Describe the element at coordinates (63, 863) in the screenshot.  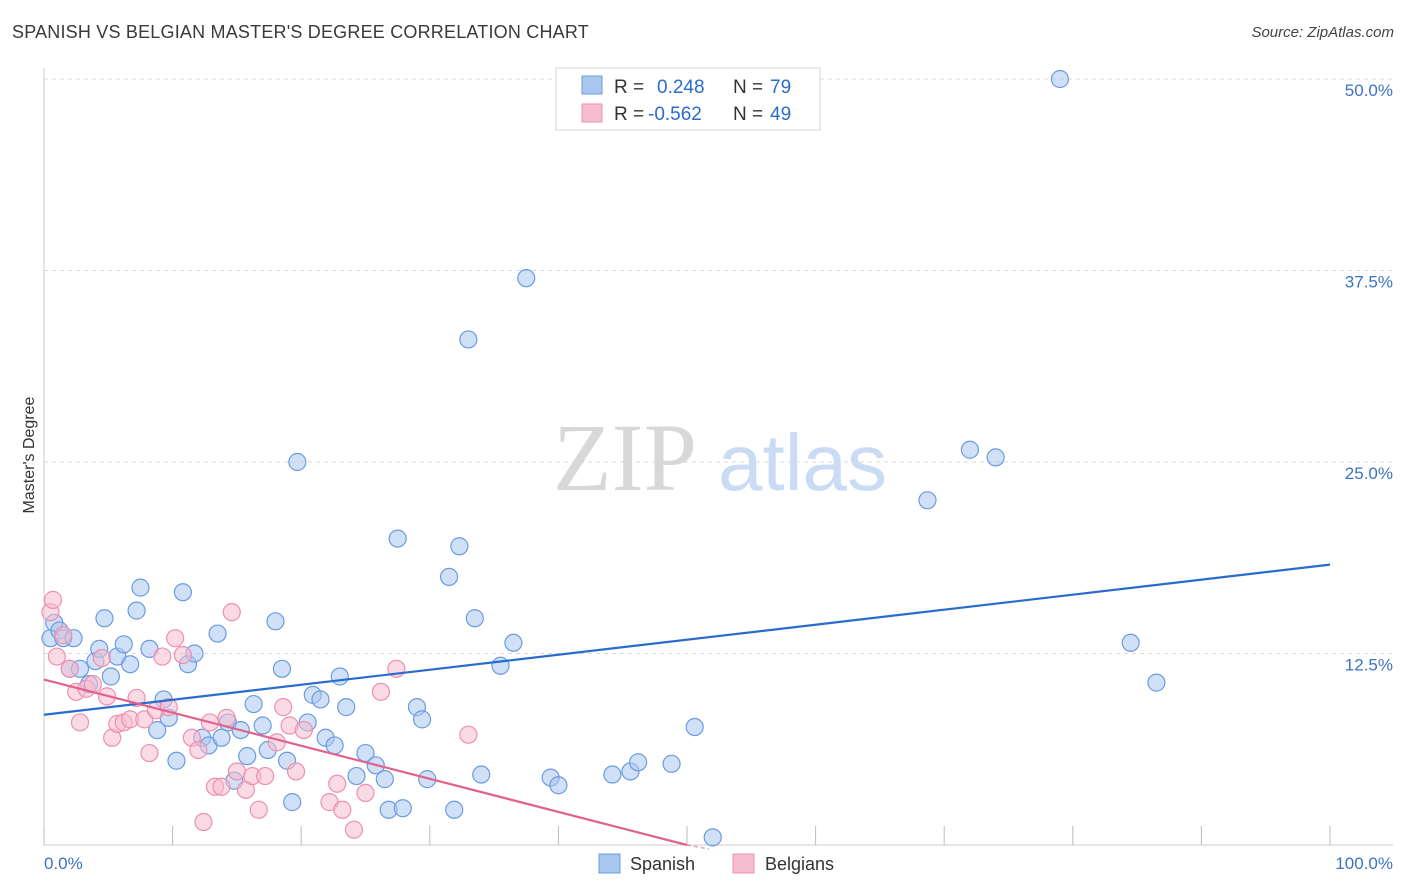
I see `x-tick-label-min: 0.0%` at that location.